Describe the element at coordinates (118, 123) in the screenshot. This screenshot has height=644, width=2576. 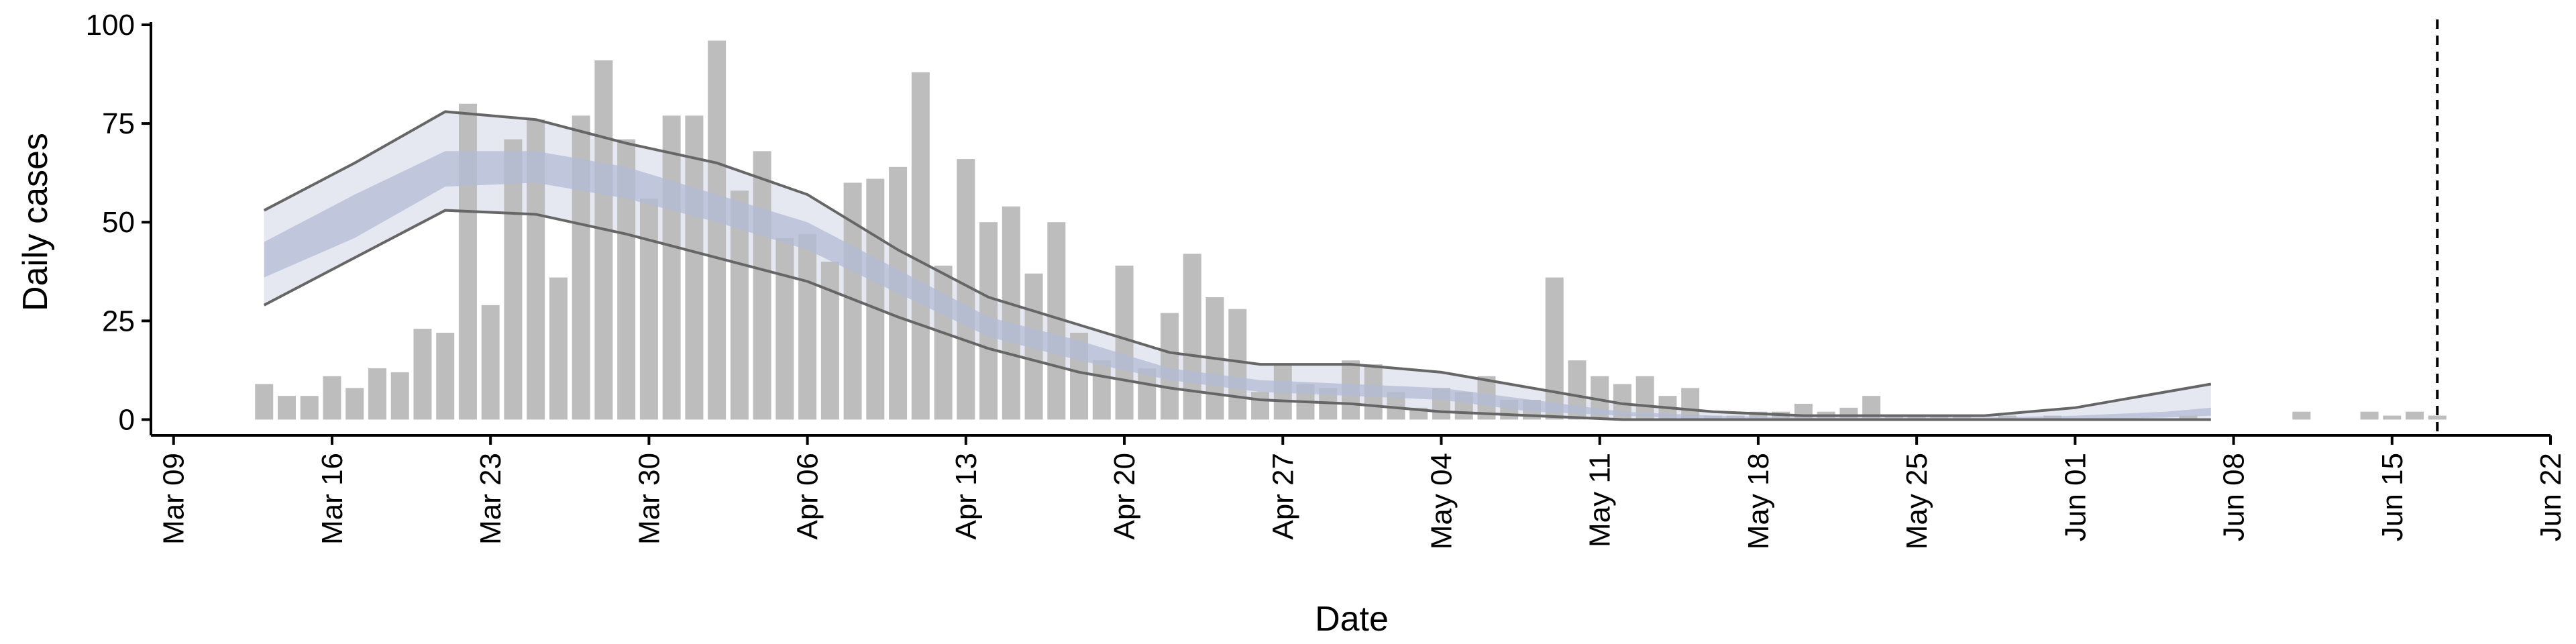
I see `y-tick-label: 75` at that location.